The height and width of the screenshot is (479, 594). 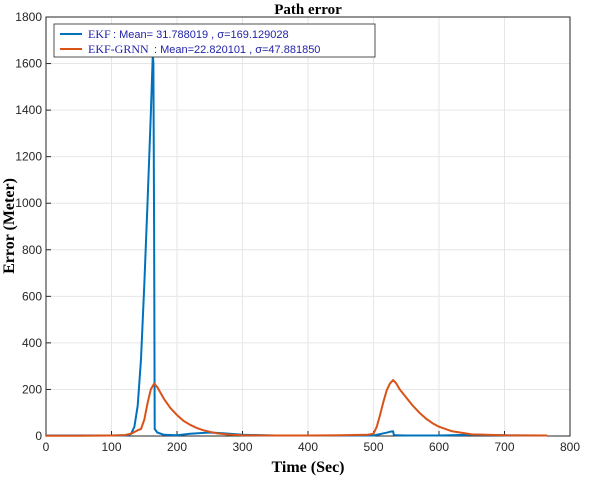 I want to click on y-tick-label: 200, so click(x=32, y=389).